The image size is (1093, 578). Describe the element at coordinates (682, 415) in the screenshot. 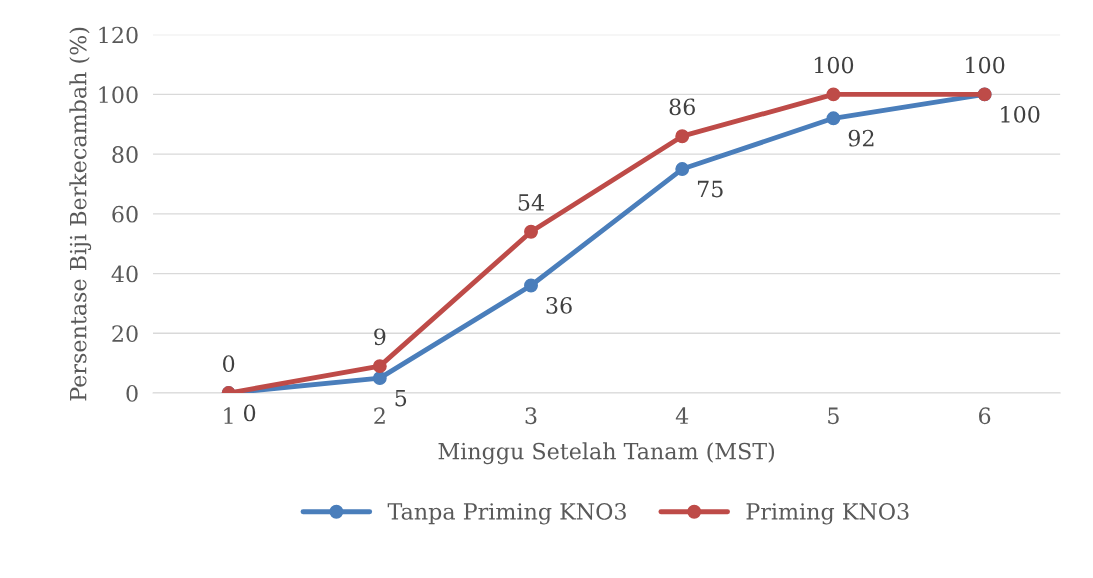

I see `x-tick-label: 4` at that location.